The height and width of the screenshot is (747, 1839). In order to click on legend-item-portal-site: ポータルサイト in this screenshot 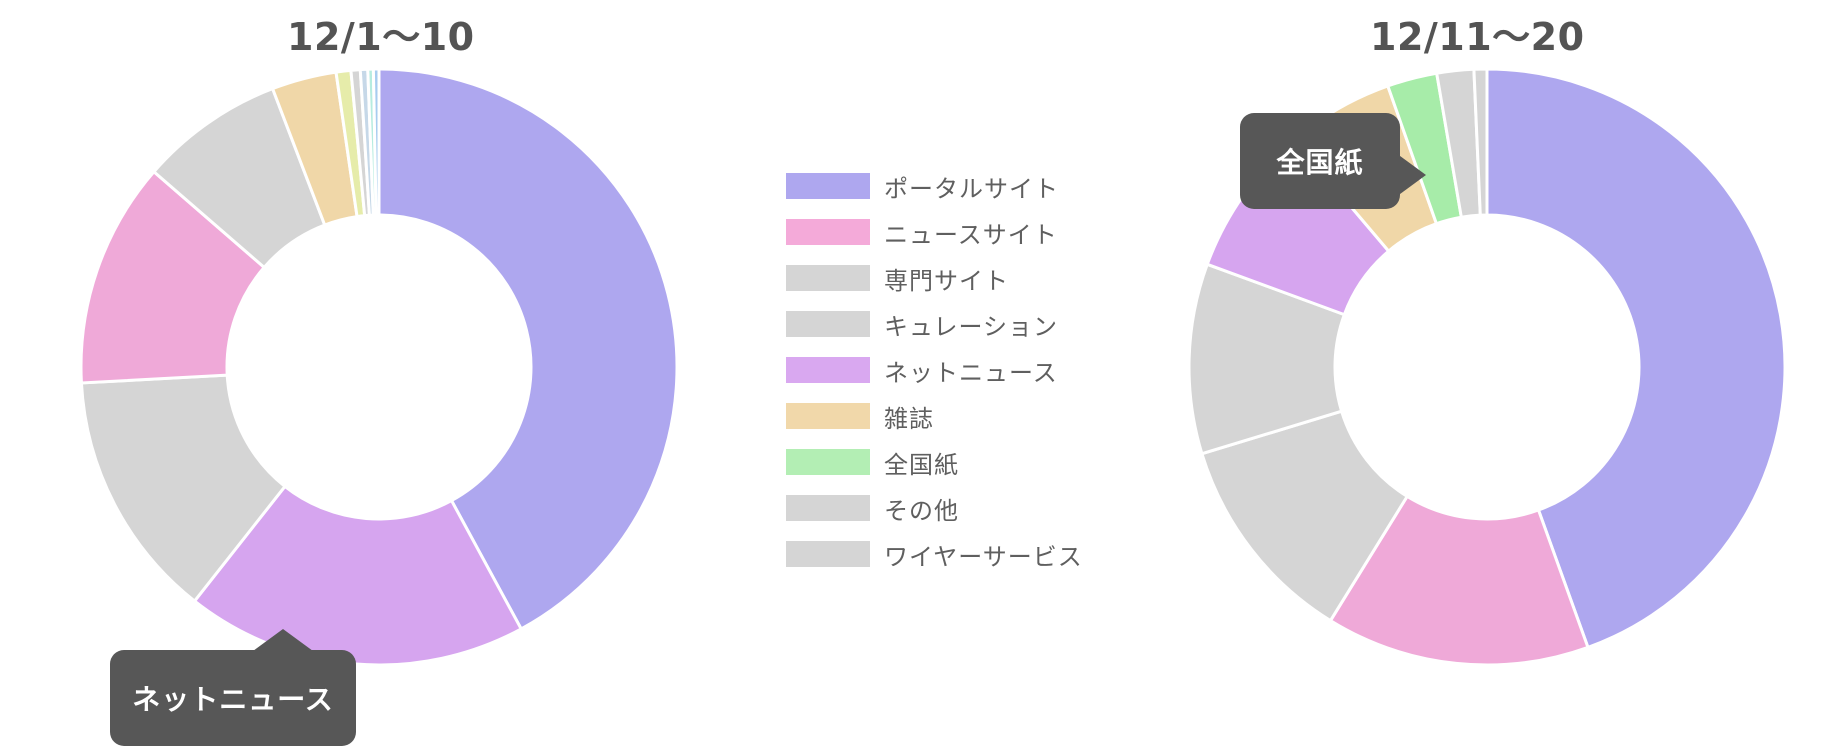, I will do `click(934, 186)`.